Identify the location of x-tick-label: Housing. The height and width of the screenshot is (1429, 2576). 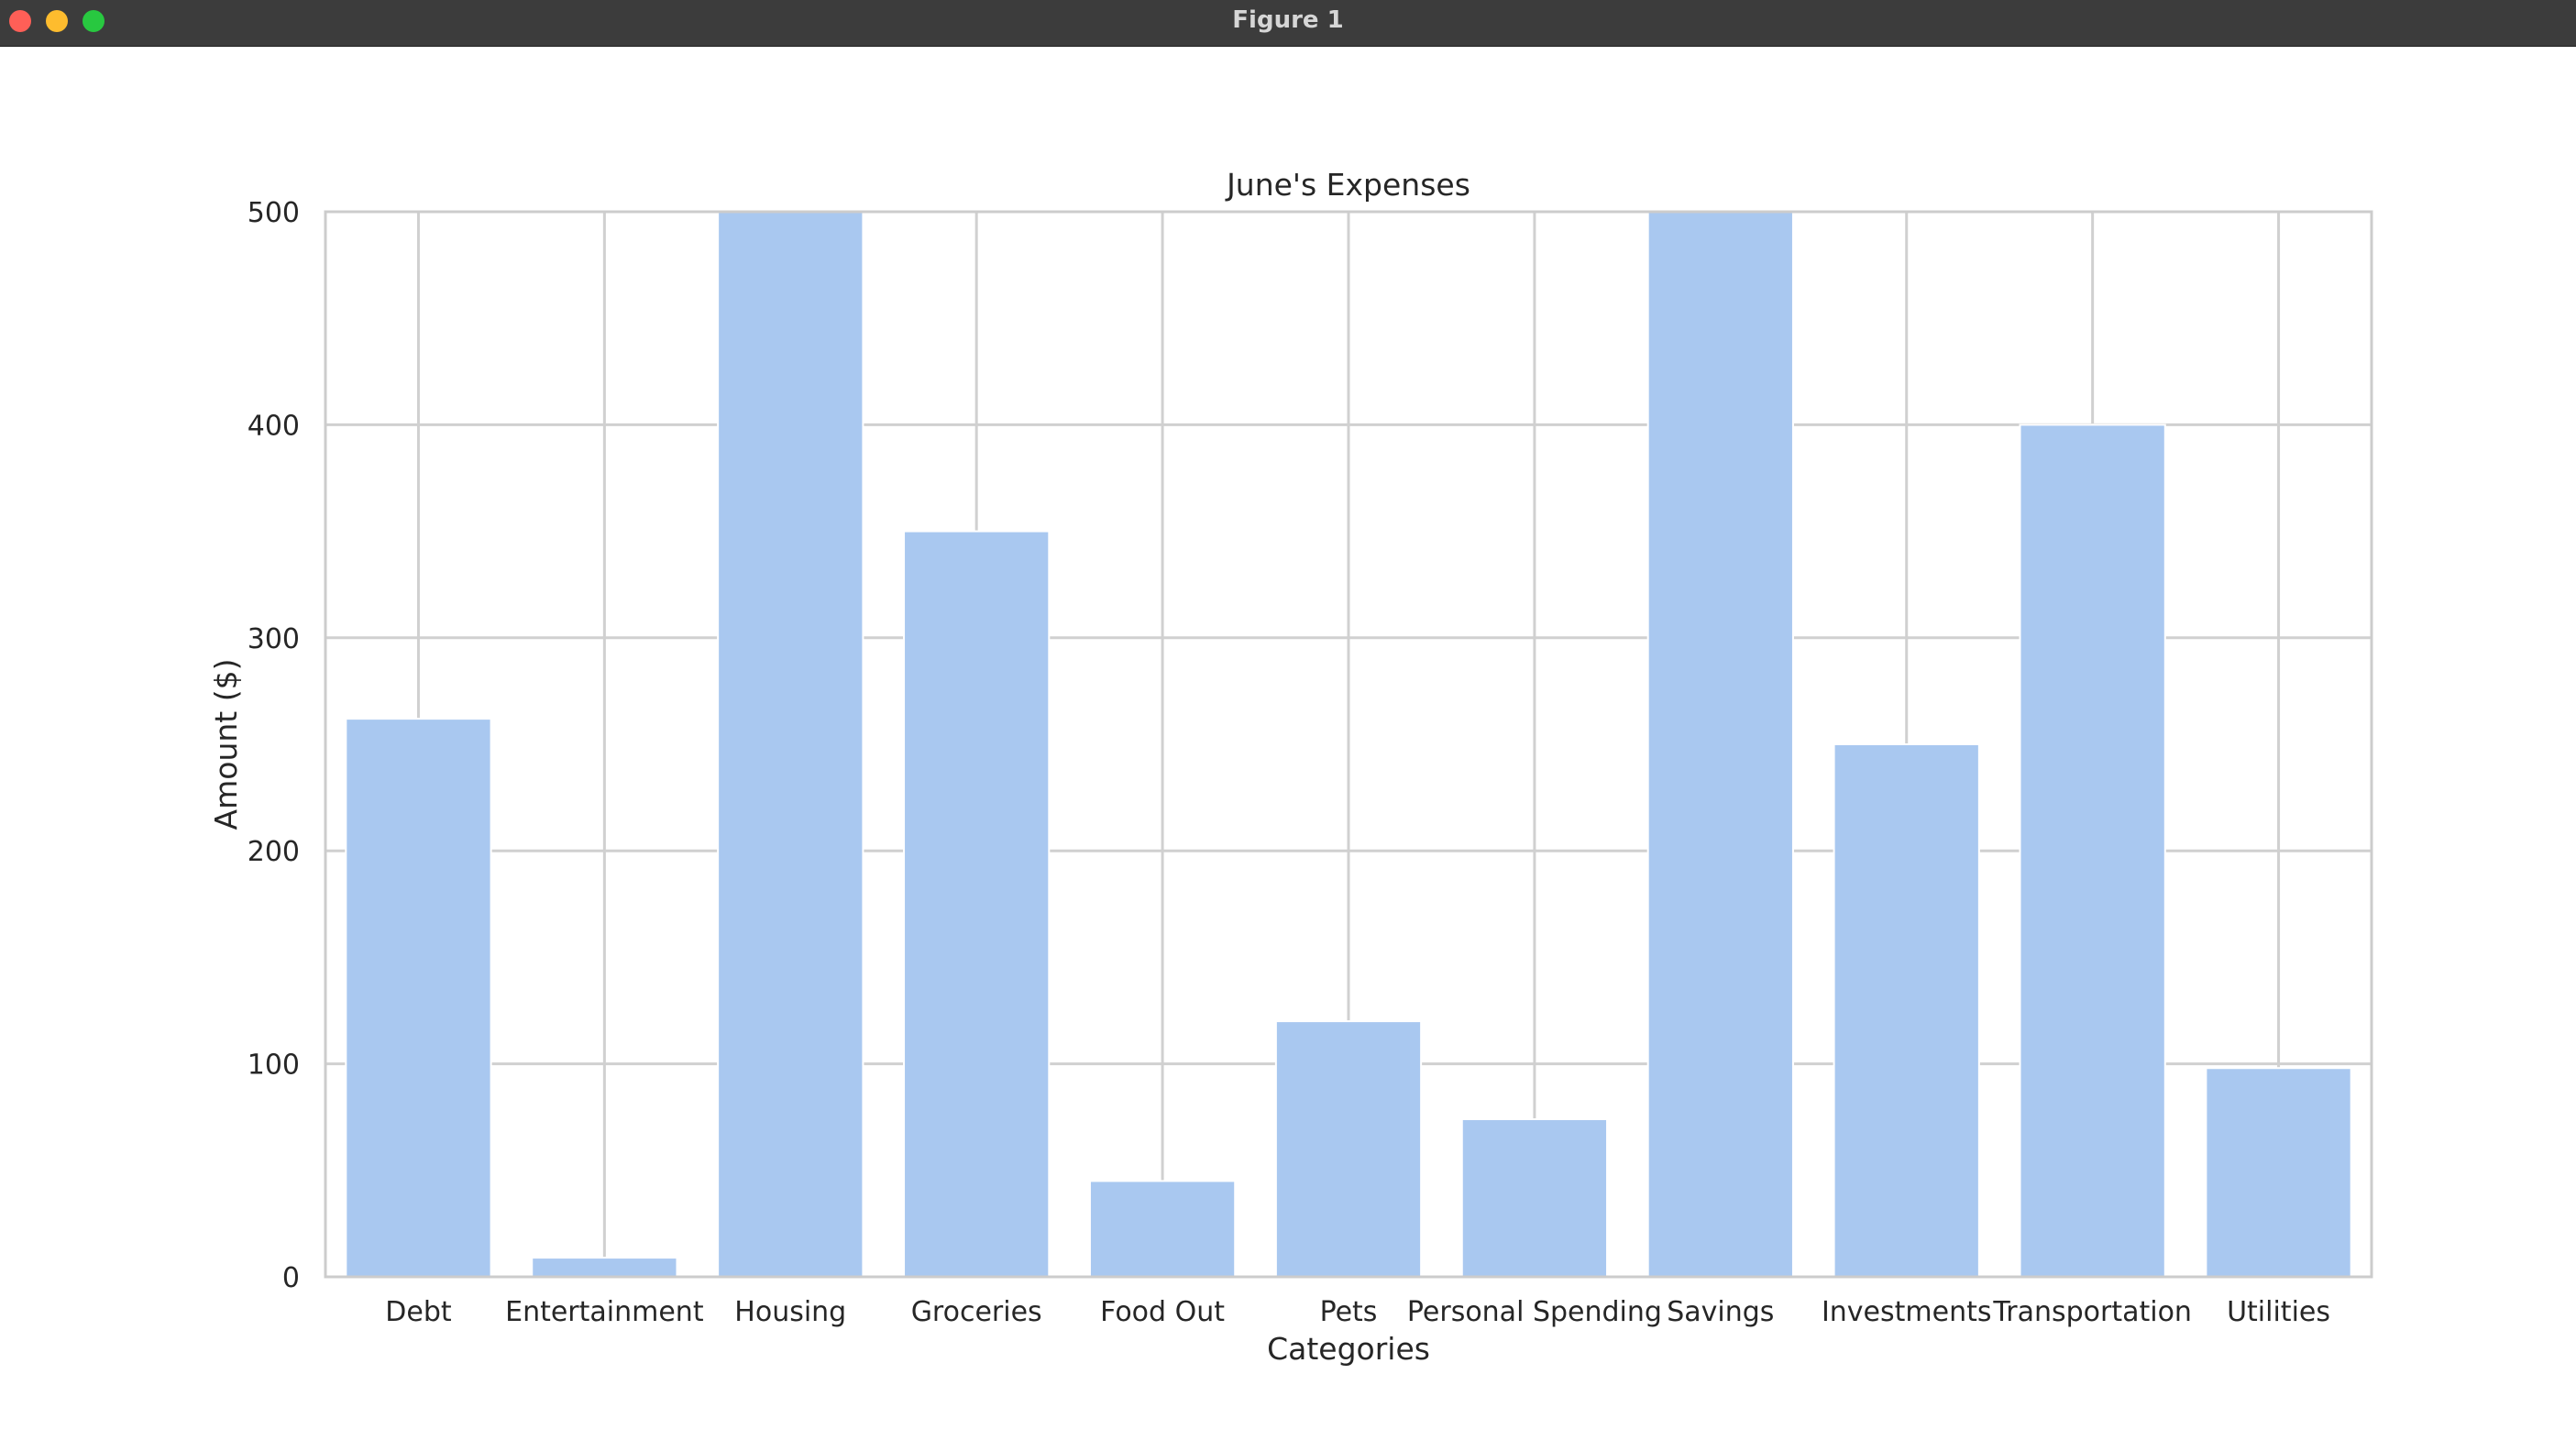
(790, 1312).